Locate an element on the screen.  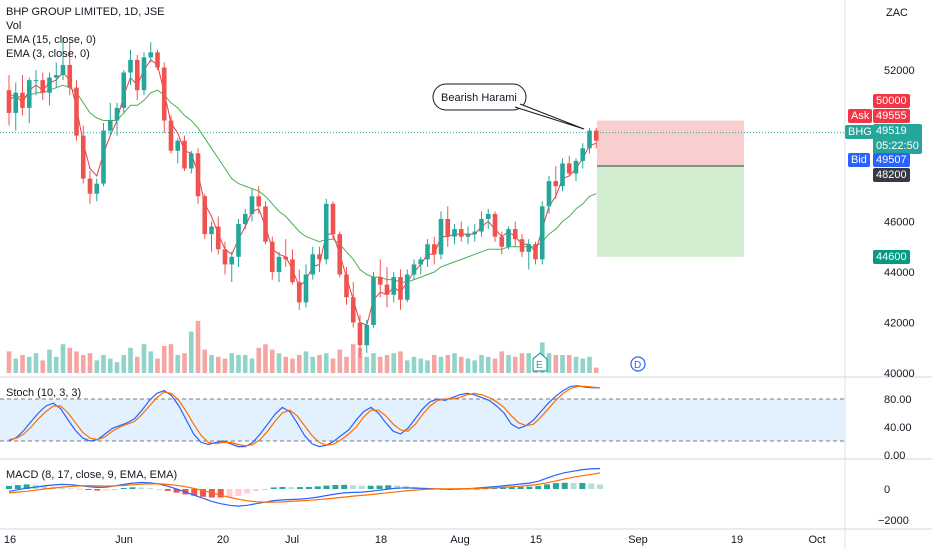
time-axis-label: 15 is located at coordinates (536, 540).